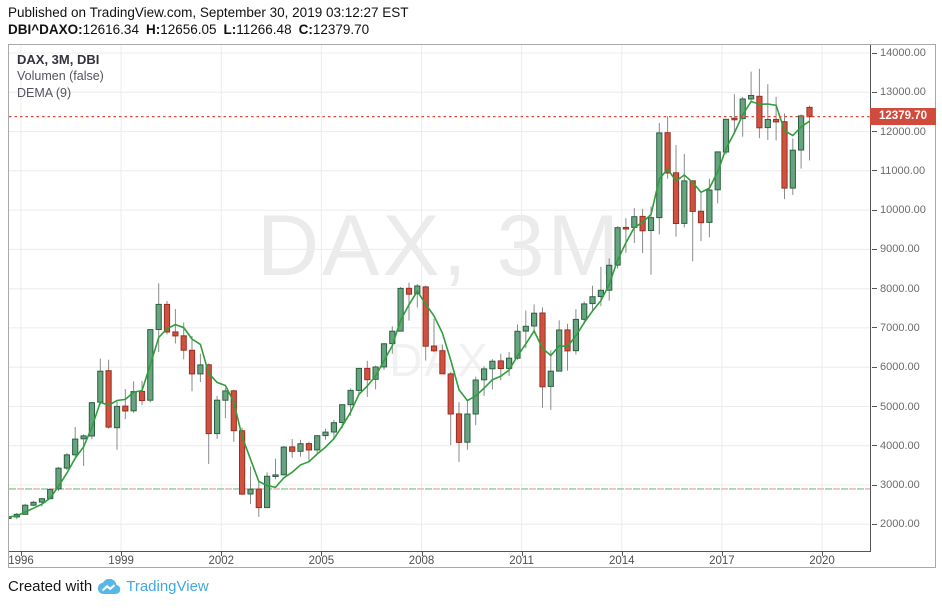  I want to click on price-tick-label: 14000.00, so click(899, 53).